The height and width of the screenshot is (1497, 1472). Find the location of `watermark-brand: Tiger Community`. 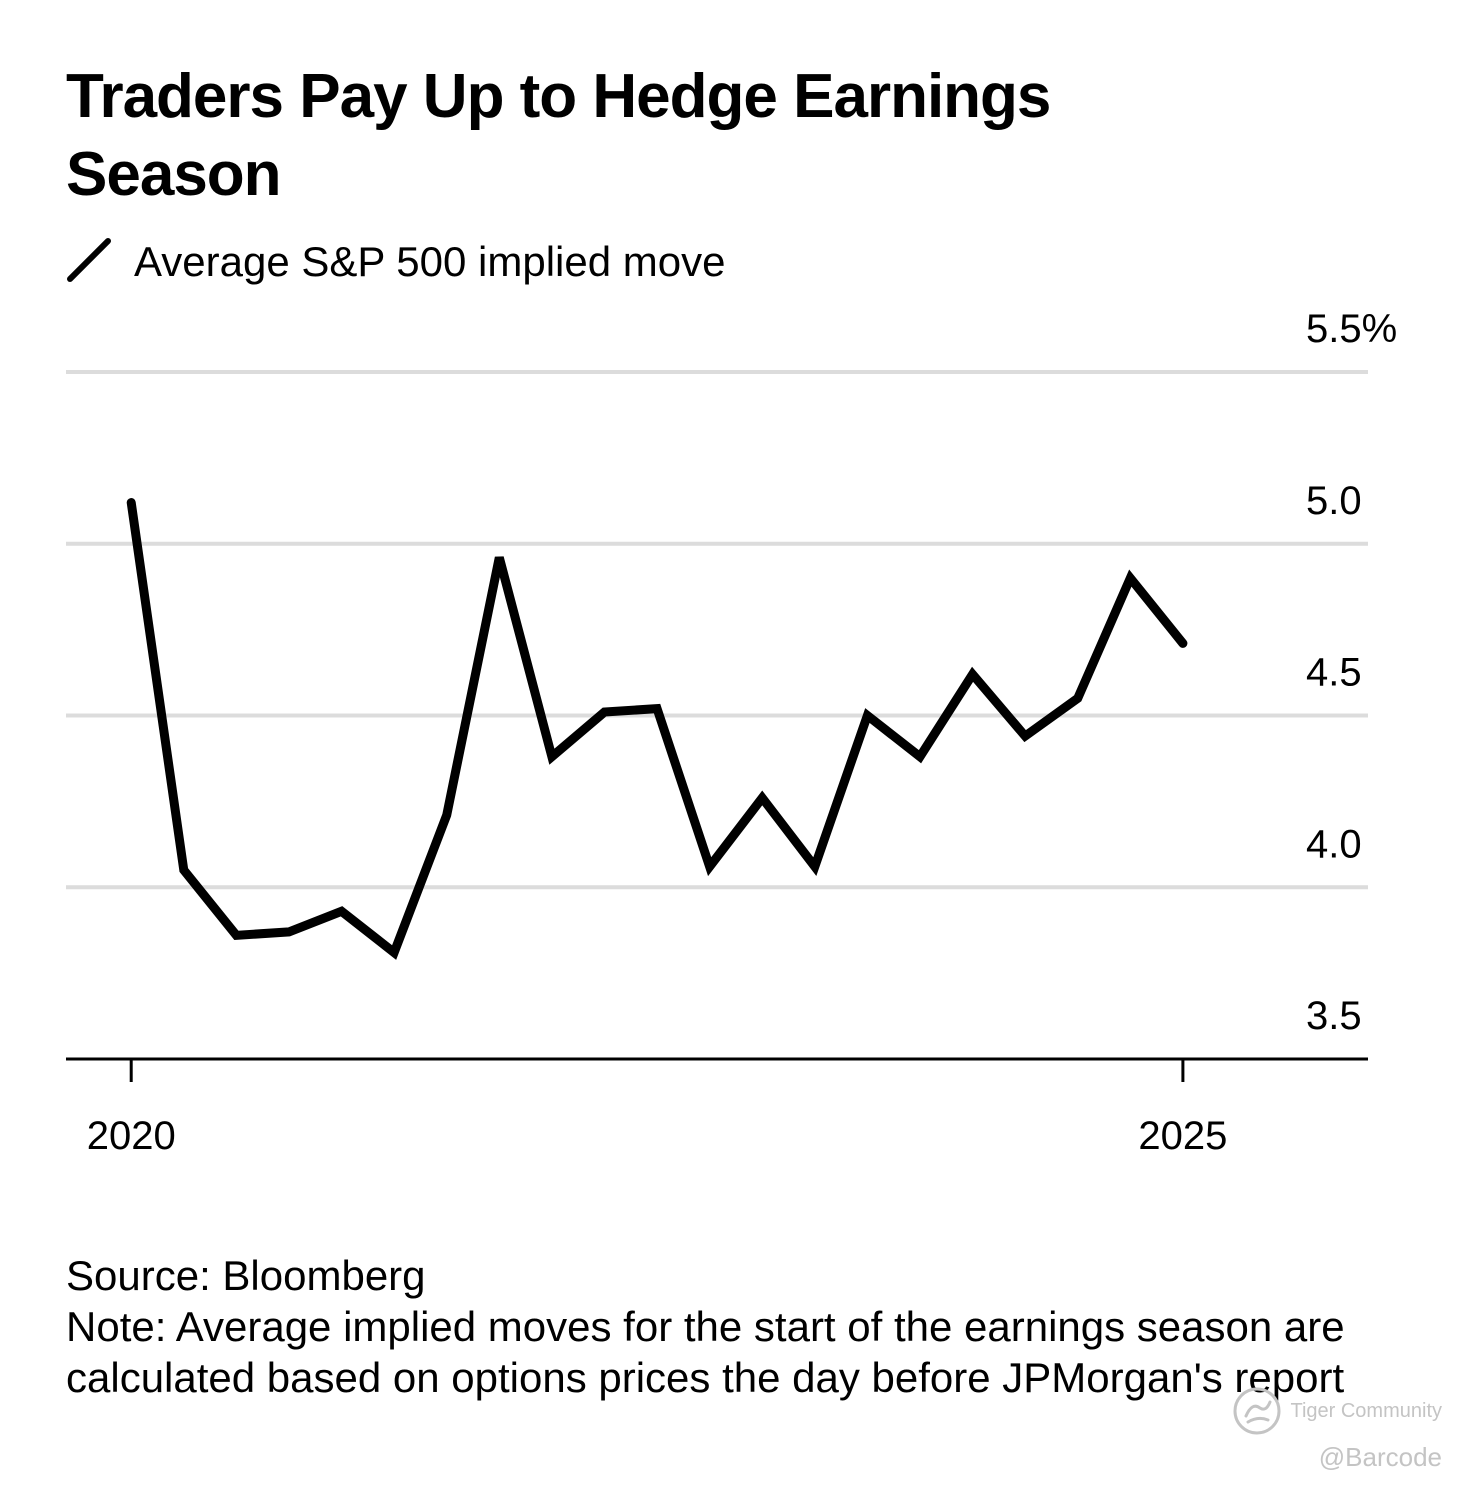

watermark-brand: Tiger Community is located at coordinates (1366, 1410).